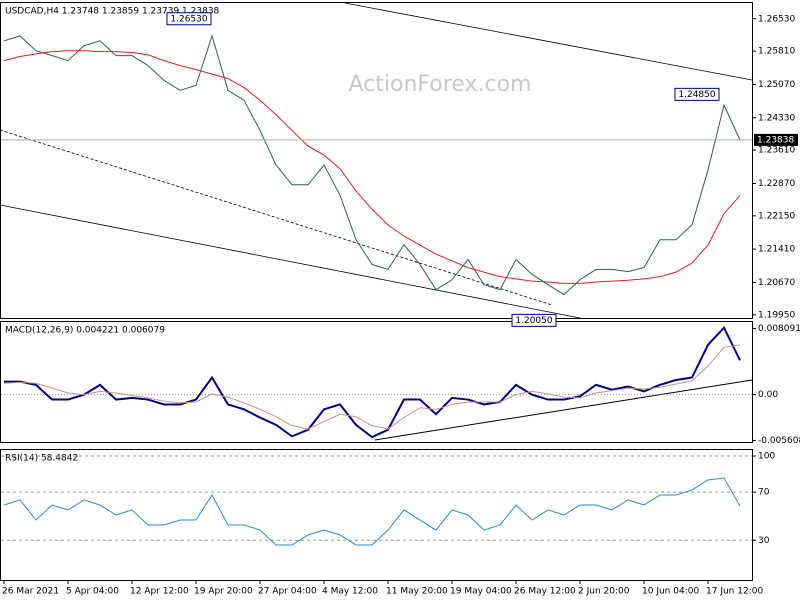 Image resolution: width=800 pixels, height=600 pixels. Describe the element at coordinates (776, 118) in the screenshot. I see `y-tick-label: 1.24330` at that location.